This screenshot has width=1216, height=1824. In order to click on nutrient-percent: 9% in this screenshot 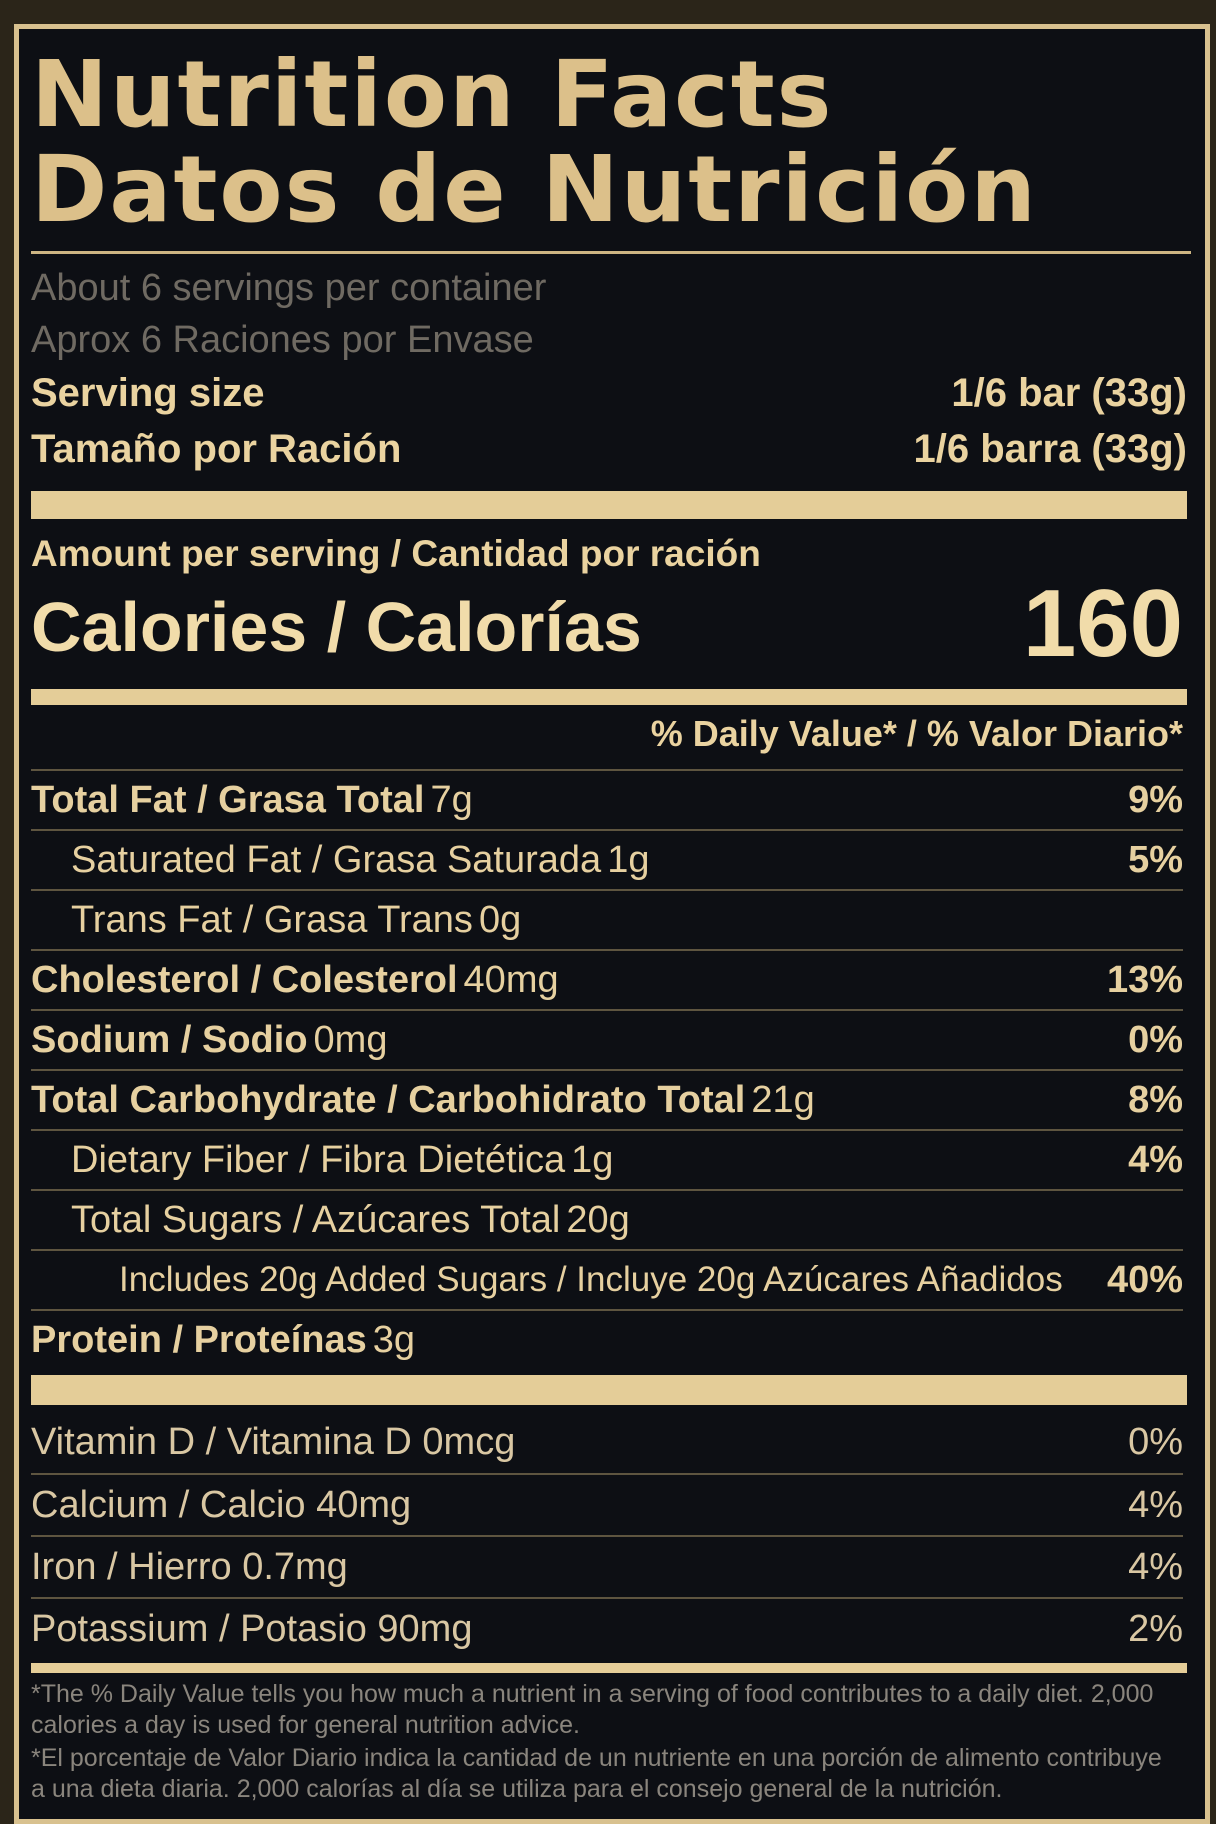, I will do `click(1155, 799)`.